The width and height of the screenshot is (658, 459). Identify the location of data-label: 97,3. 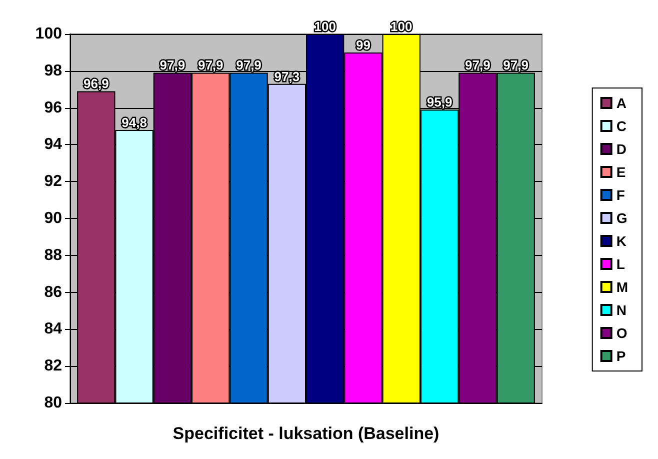
(287, 76).